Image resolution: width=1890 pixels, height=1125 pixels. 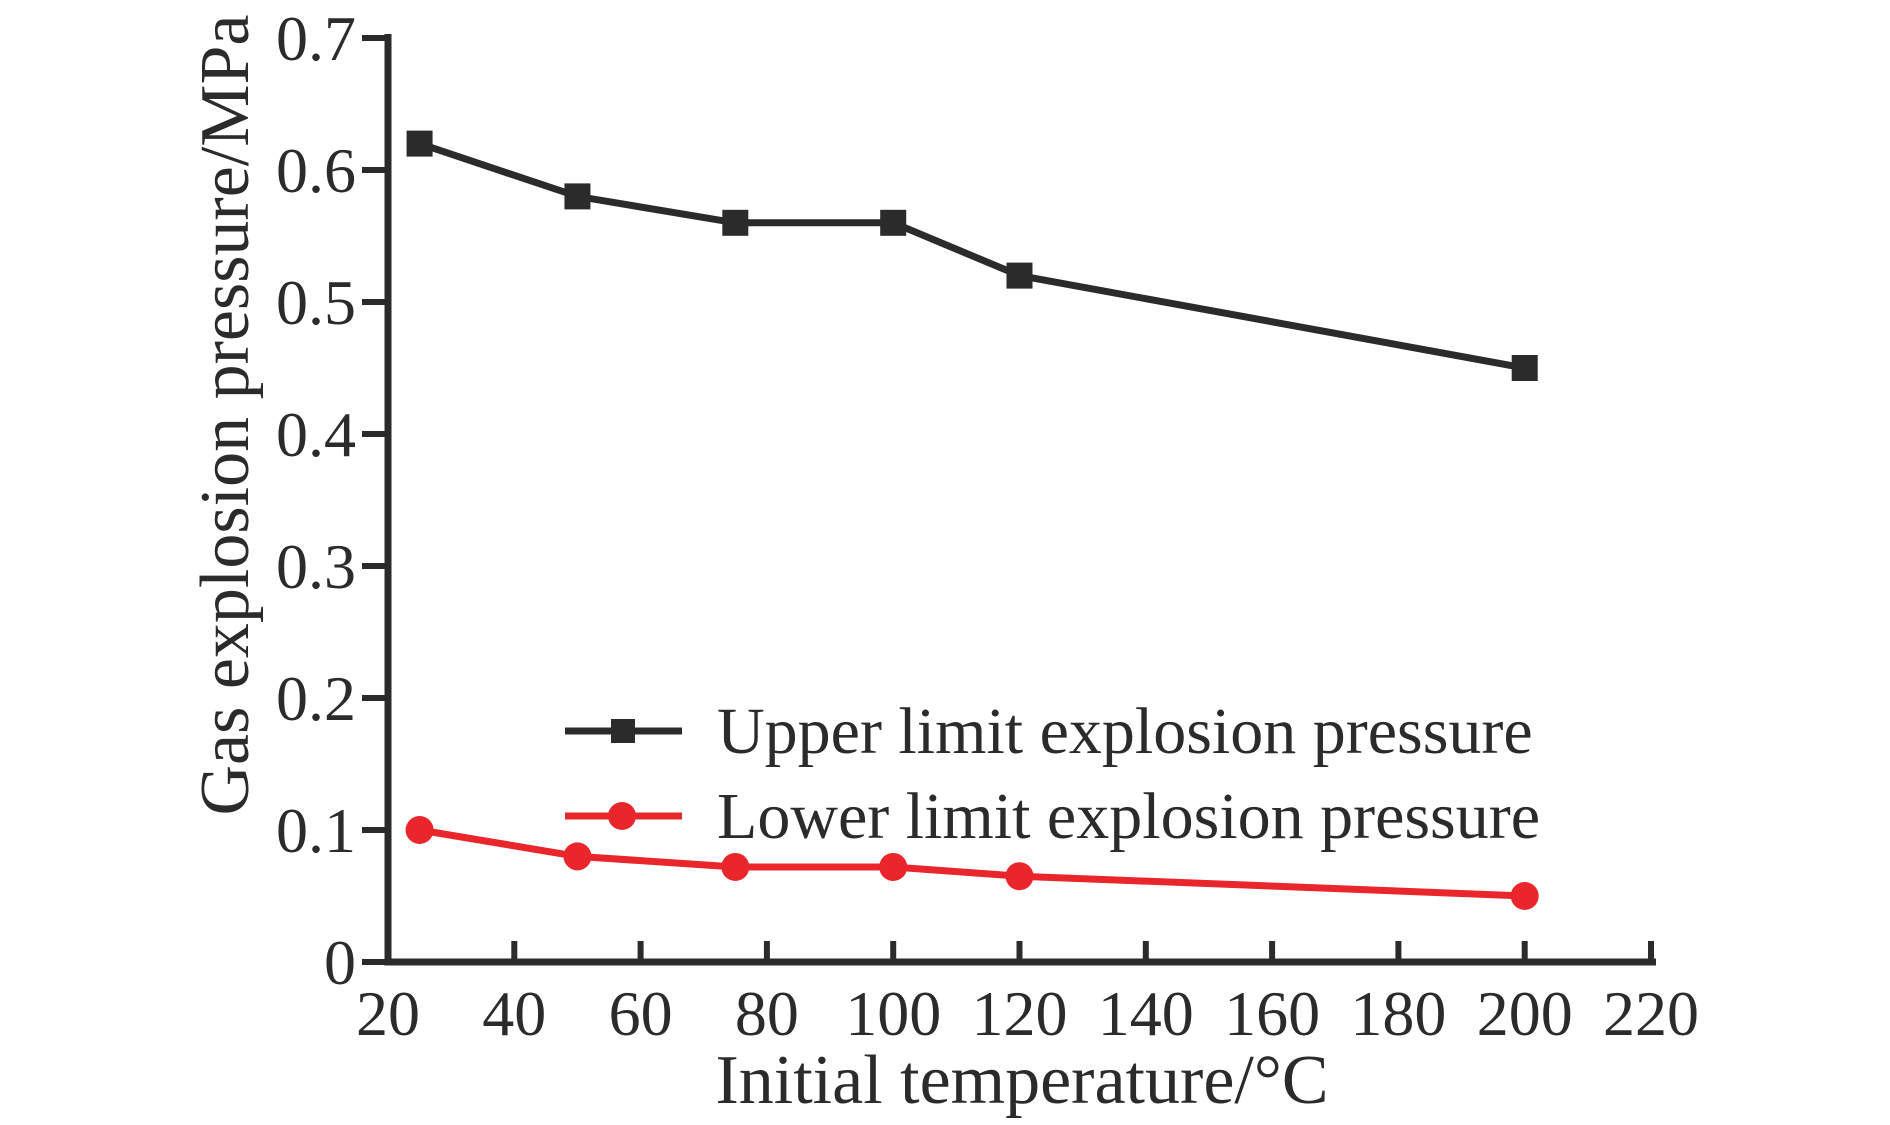 I want to click on series-line-lower, so click(x=971, y=863).